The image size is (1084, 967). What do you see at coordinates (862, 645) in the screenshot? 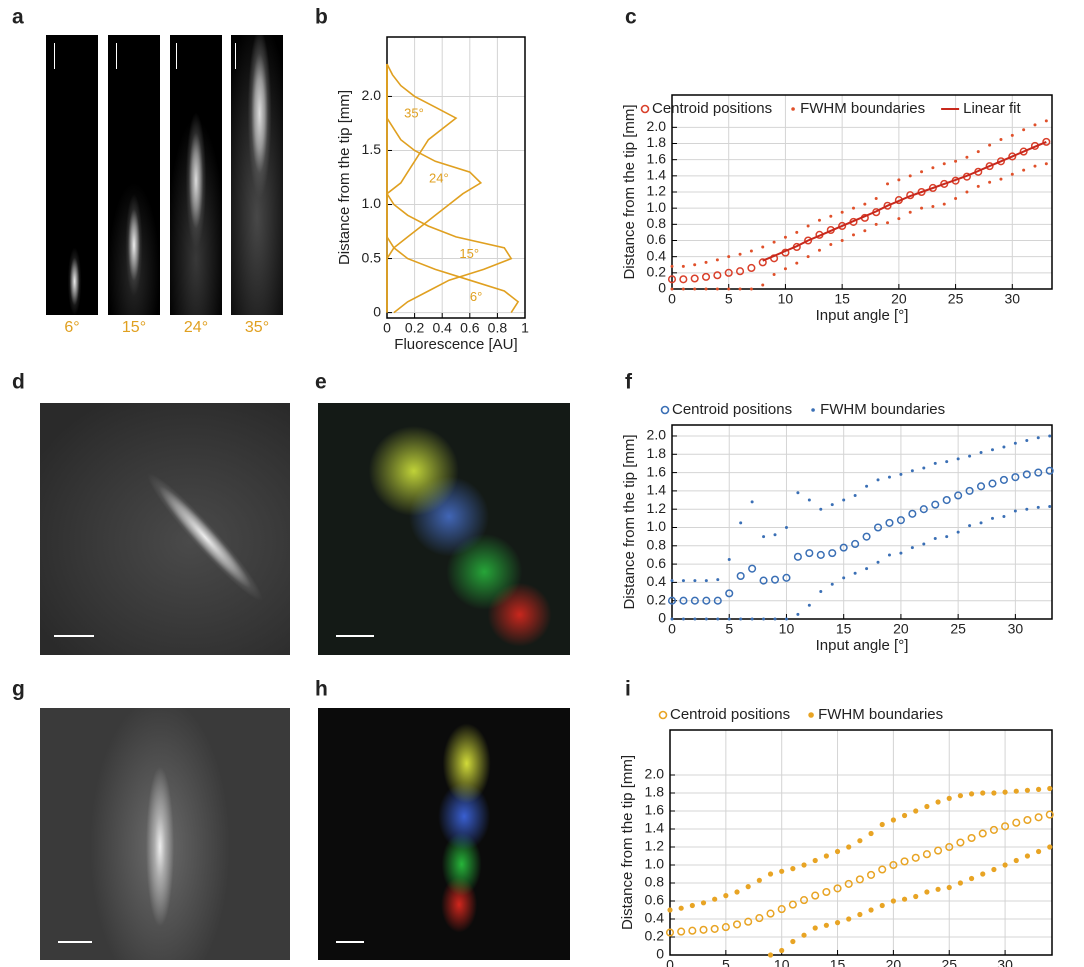
I see `x-axis-label: Input angle [°]` at bounding box center [862, 645].